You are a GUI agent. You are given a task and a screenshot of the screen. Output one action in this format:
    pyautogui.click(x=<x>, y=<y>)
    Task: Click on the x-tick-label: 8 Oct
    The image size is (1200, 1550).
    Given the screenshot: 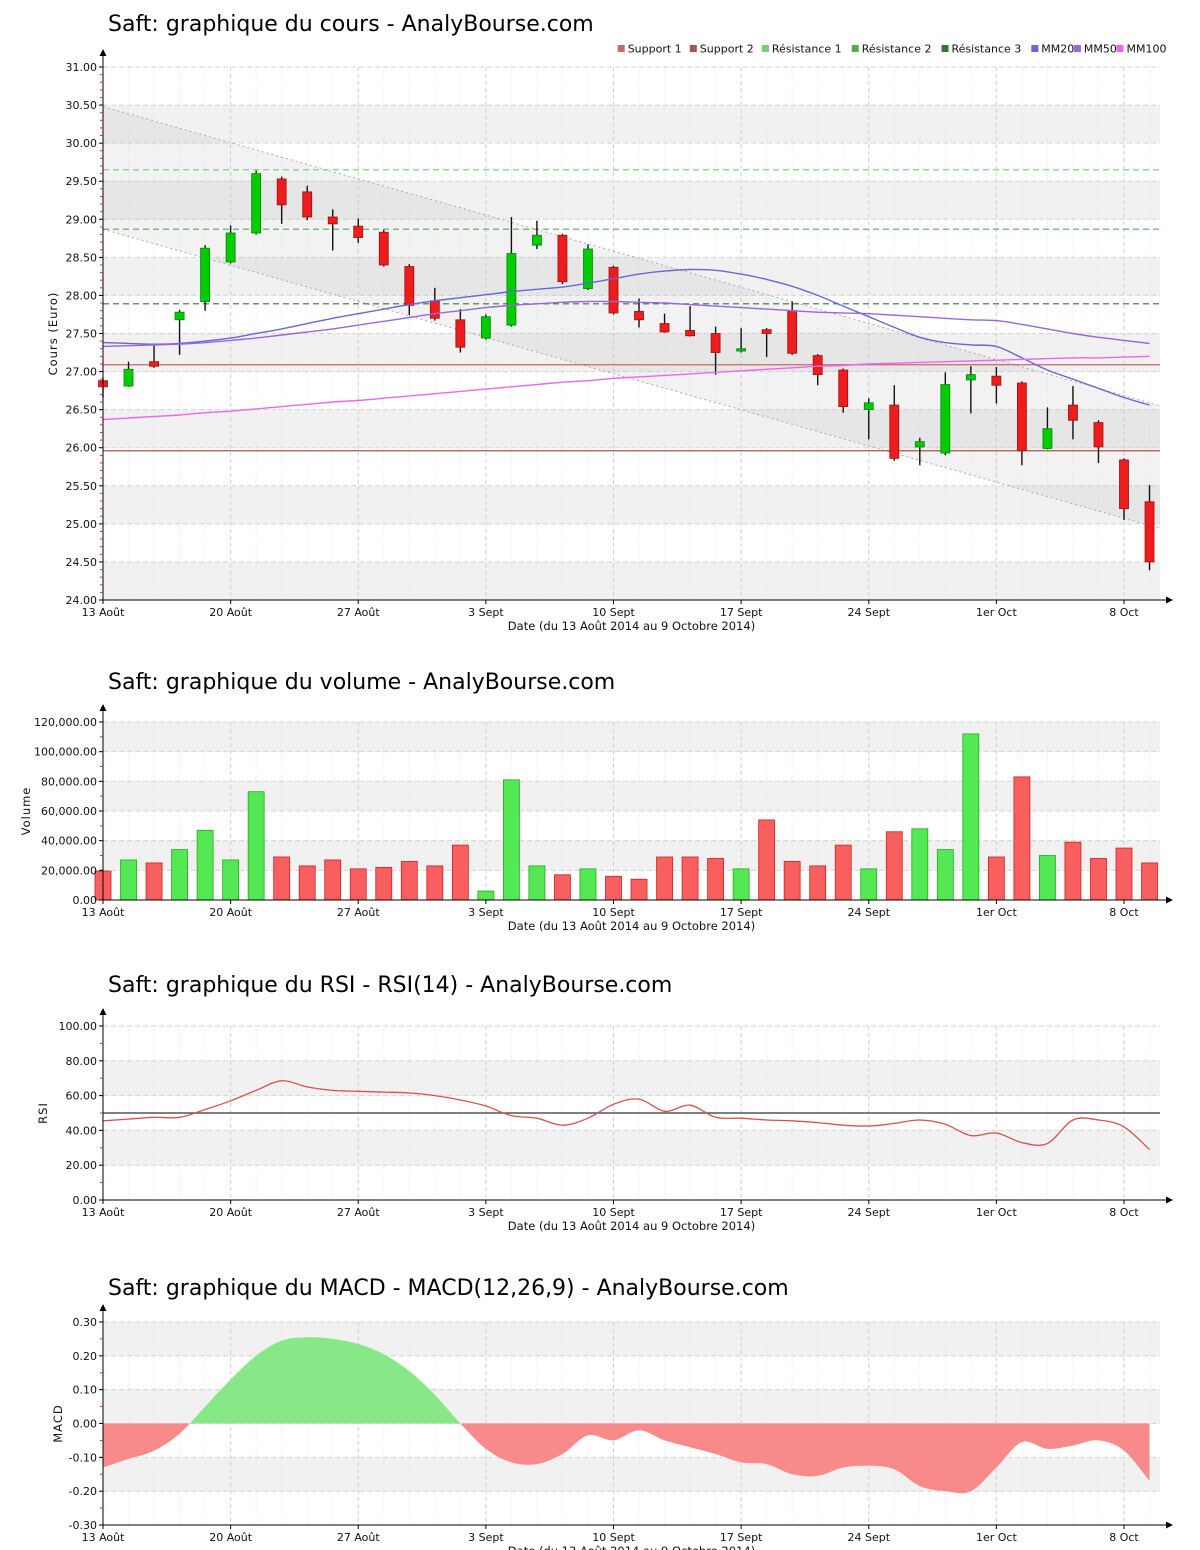 What is the action you would take?
    pyautogui.click(x=1124, y=1212)
    